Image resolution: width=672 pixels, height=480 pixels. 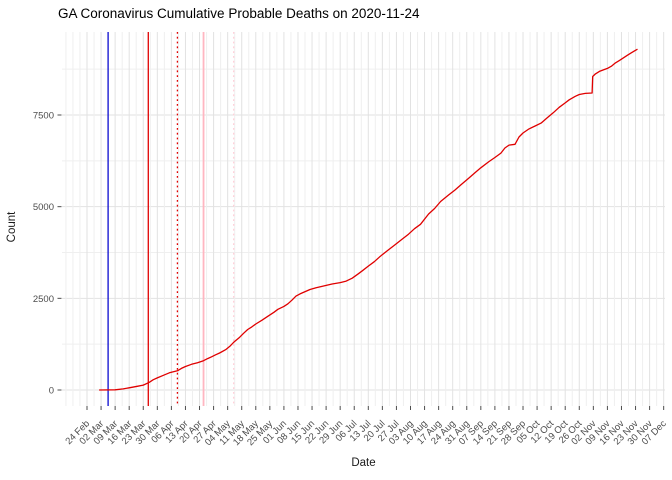 I want to click on y-axis-title: Count, so click(x=12, y=226).